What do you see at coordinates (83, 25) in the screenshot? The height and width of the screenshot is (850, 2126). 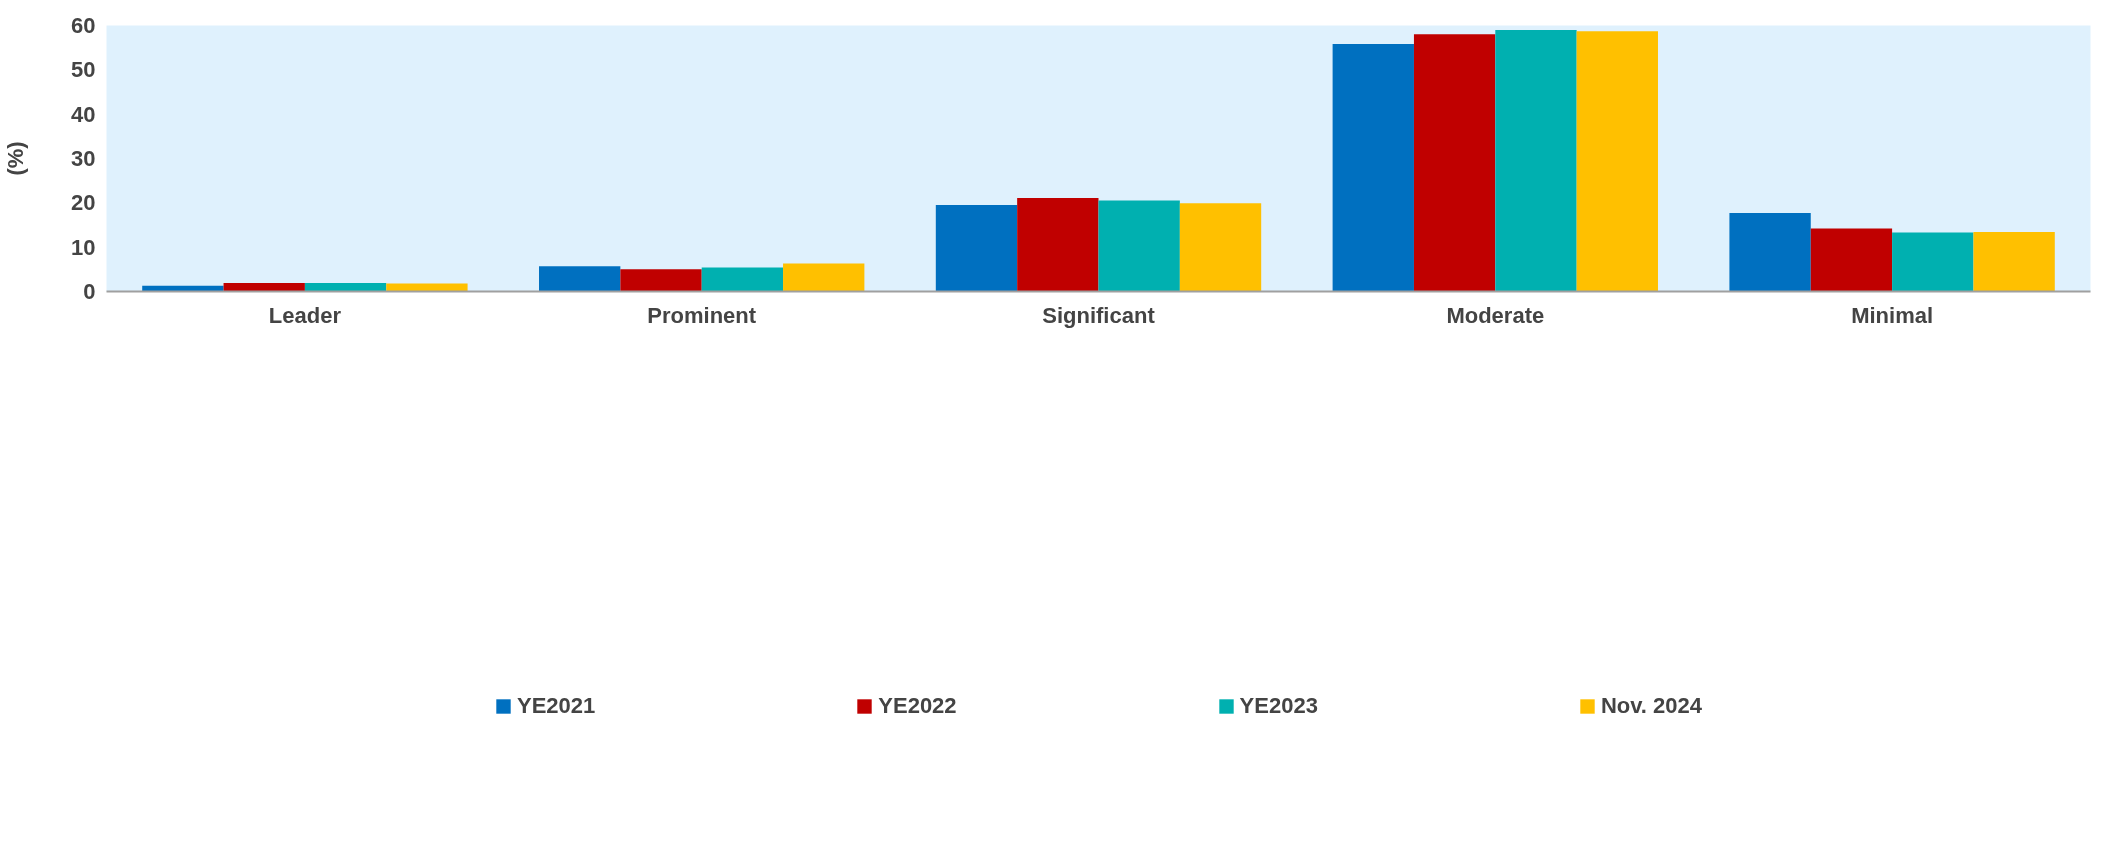 I see `y-tick-label: 60` at bounding box center [83, 25].